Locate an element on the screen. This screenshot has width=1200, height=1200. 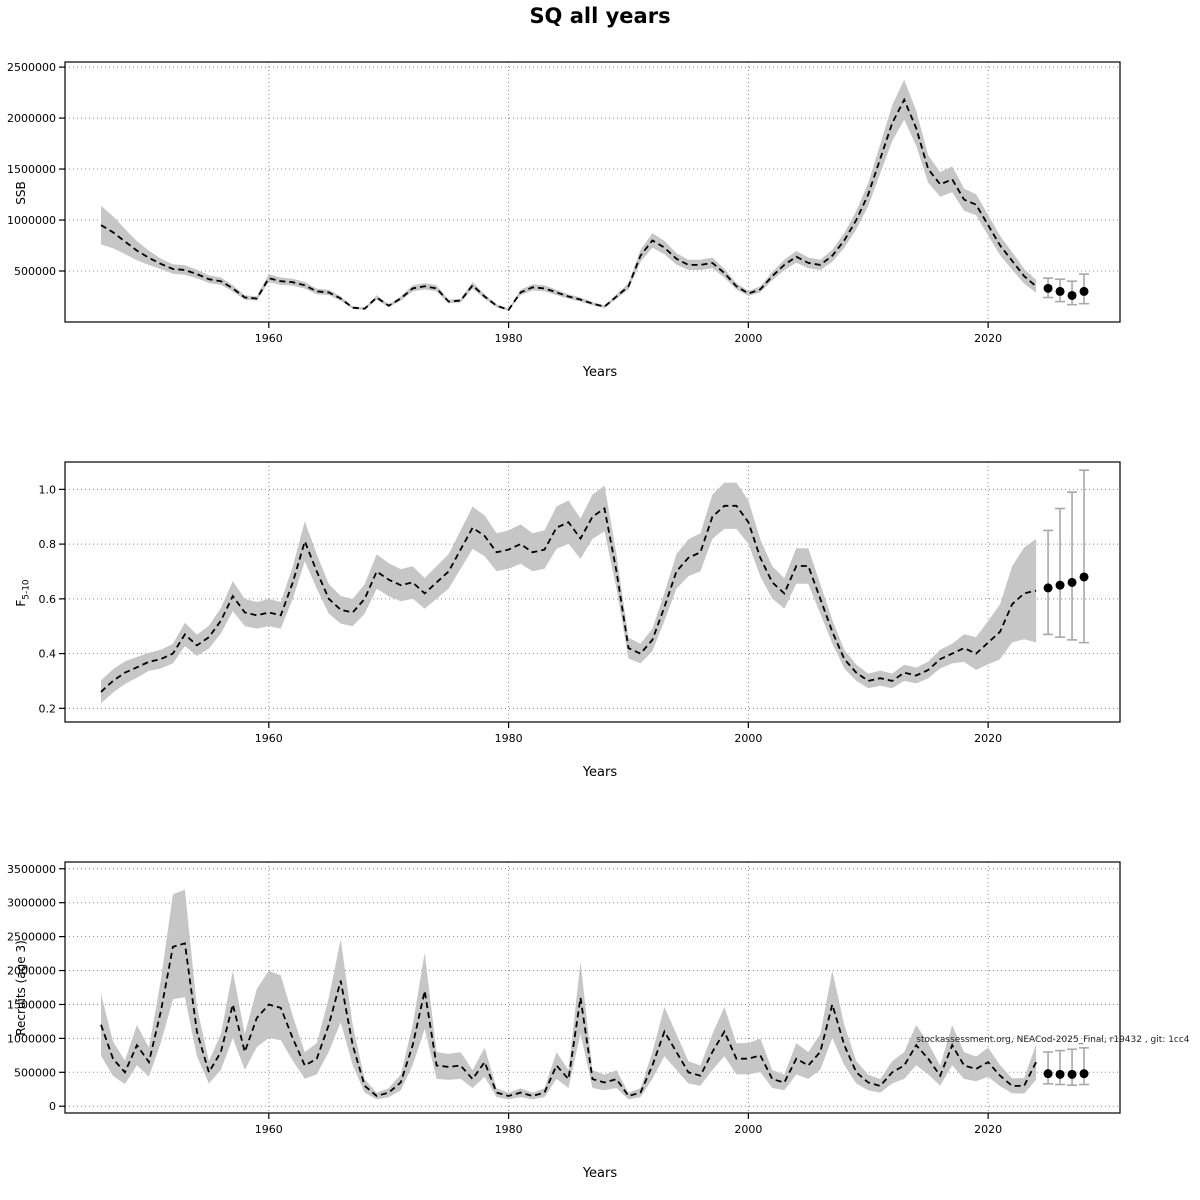
svg-text: 3000000 is located at coordinates (31, 903).